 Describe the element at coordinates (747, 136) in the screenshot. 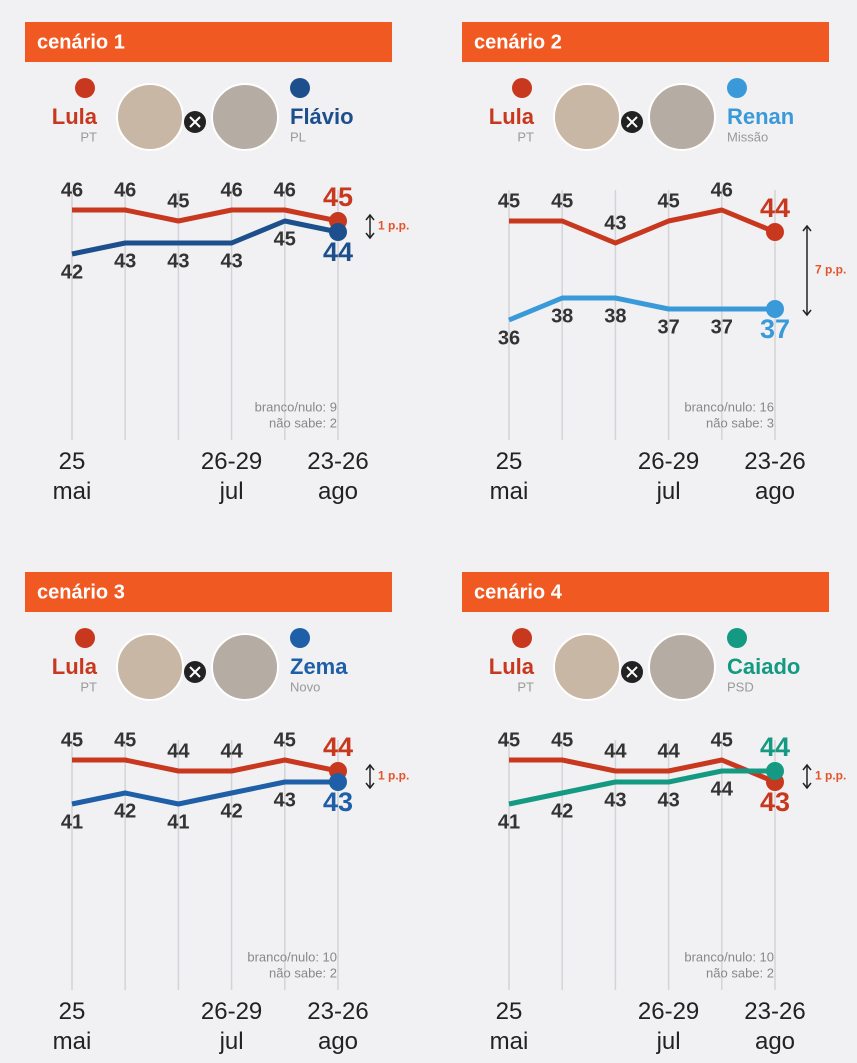

I see `candidate-party: Missão` at that location.